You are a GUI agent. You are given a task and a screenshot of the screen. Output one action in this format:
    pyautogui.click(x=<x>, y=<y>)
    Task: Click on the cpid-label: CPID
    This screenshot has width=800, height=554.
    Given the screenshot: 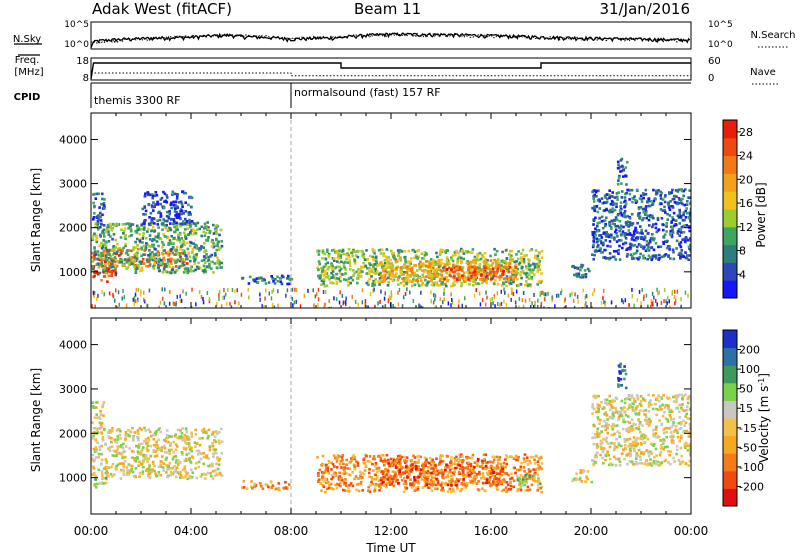 What is the action you would take?
    pyautogui.click(x=27, y=97)
    